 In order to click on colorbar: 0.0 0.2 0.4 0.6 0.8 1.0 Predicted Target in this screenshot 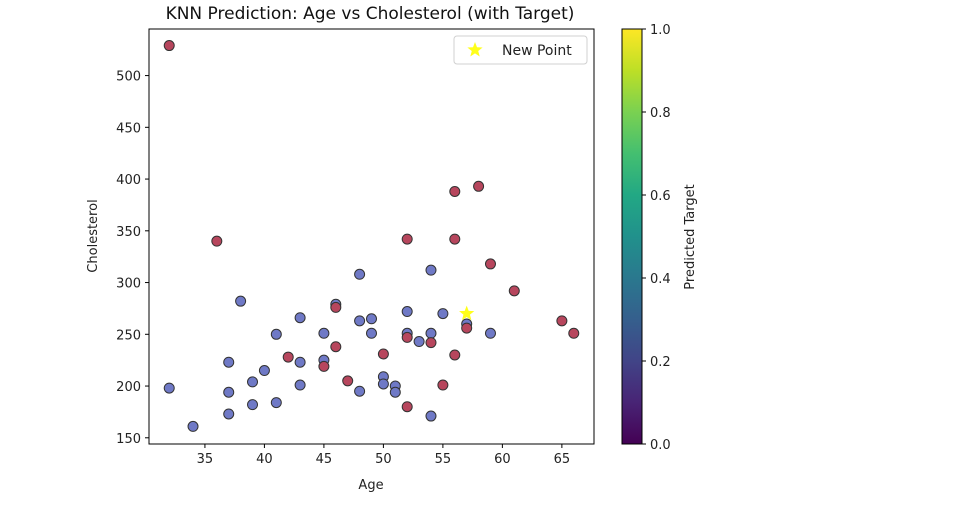, I will do `click(659, 238)`.